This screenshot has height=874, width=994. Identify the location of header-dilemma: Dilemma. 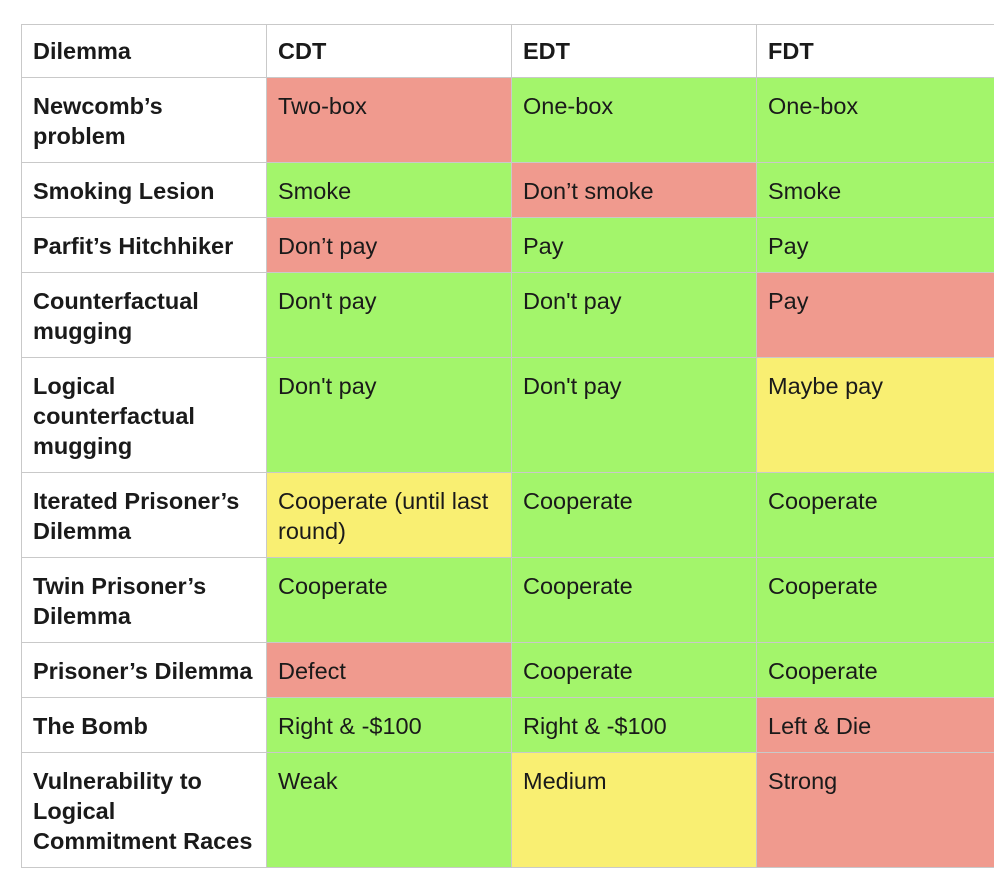
(144, 51).